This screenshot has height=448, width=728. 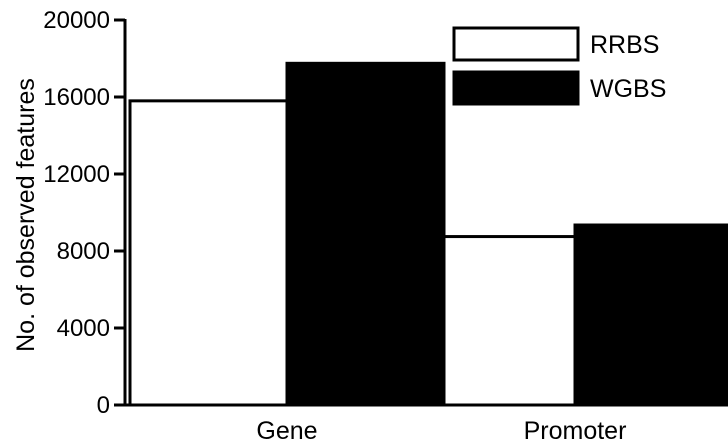 I want to click on x-tick-label-promoter: Promoter, so click(x=575, y=431).